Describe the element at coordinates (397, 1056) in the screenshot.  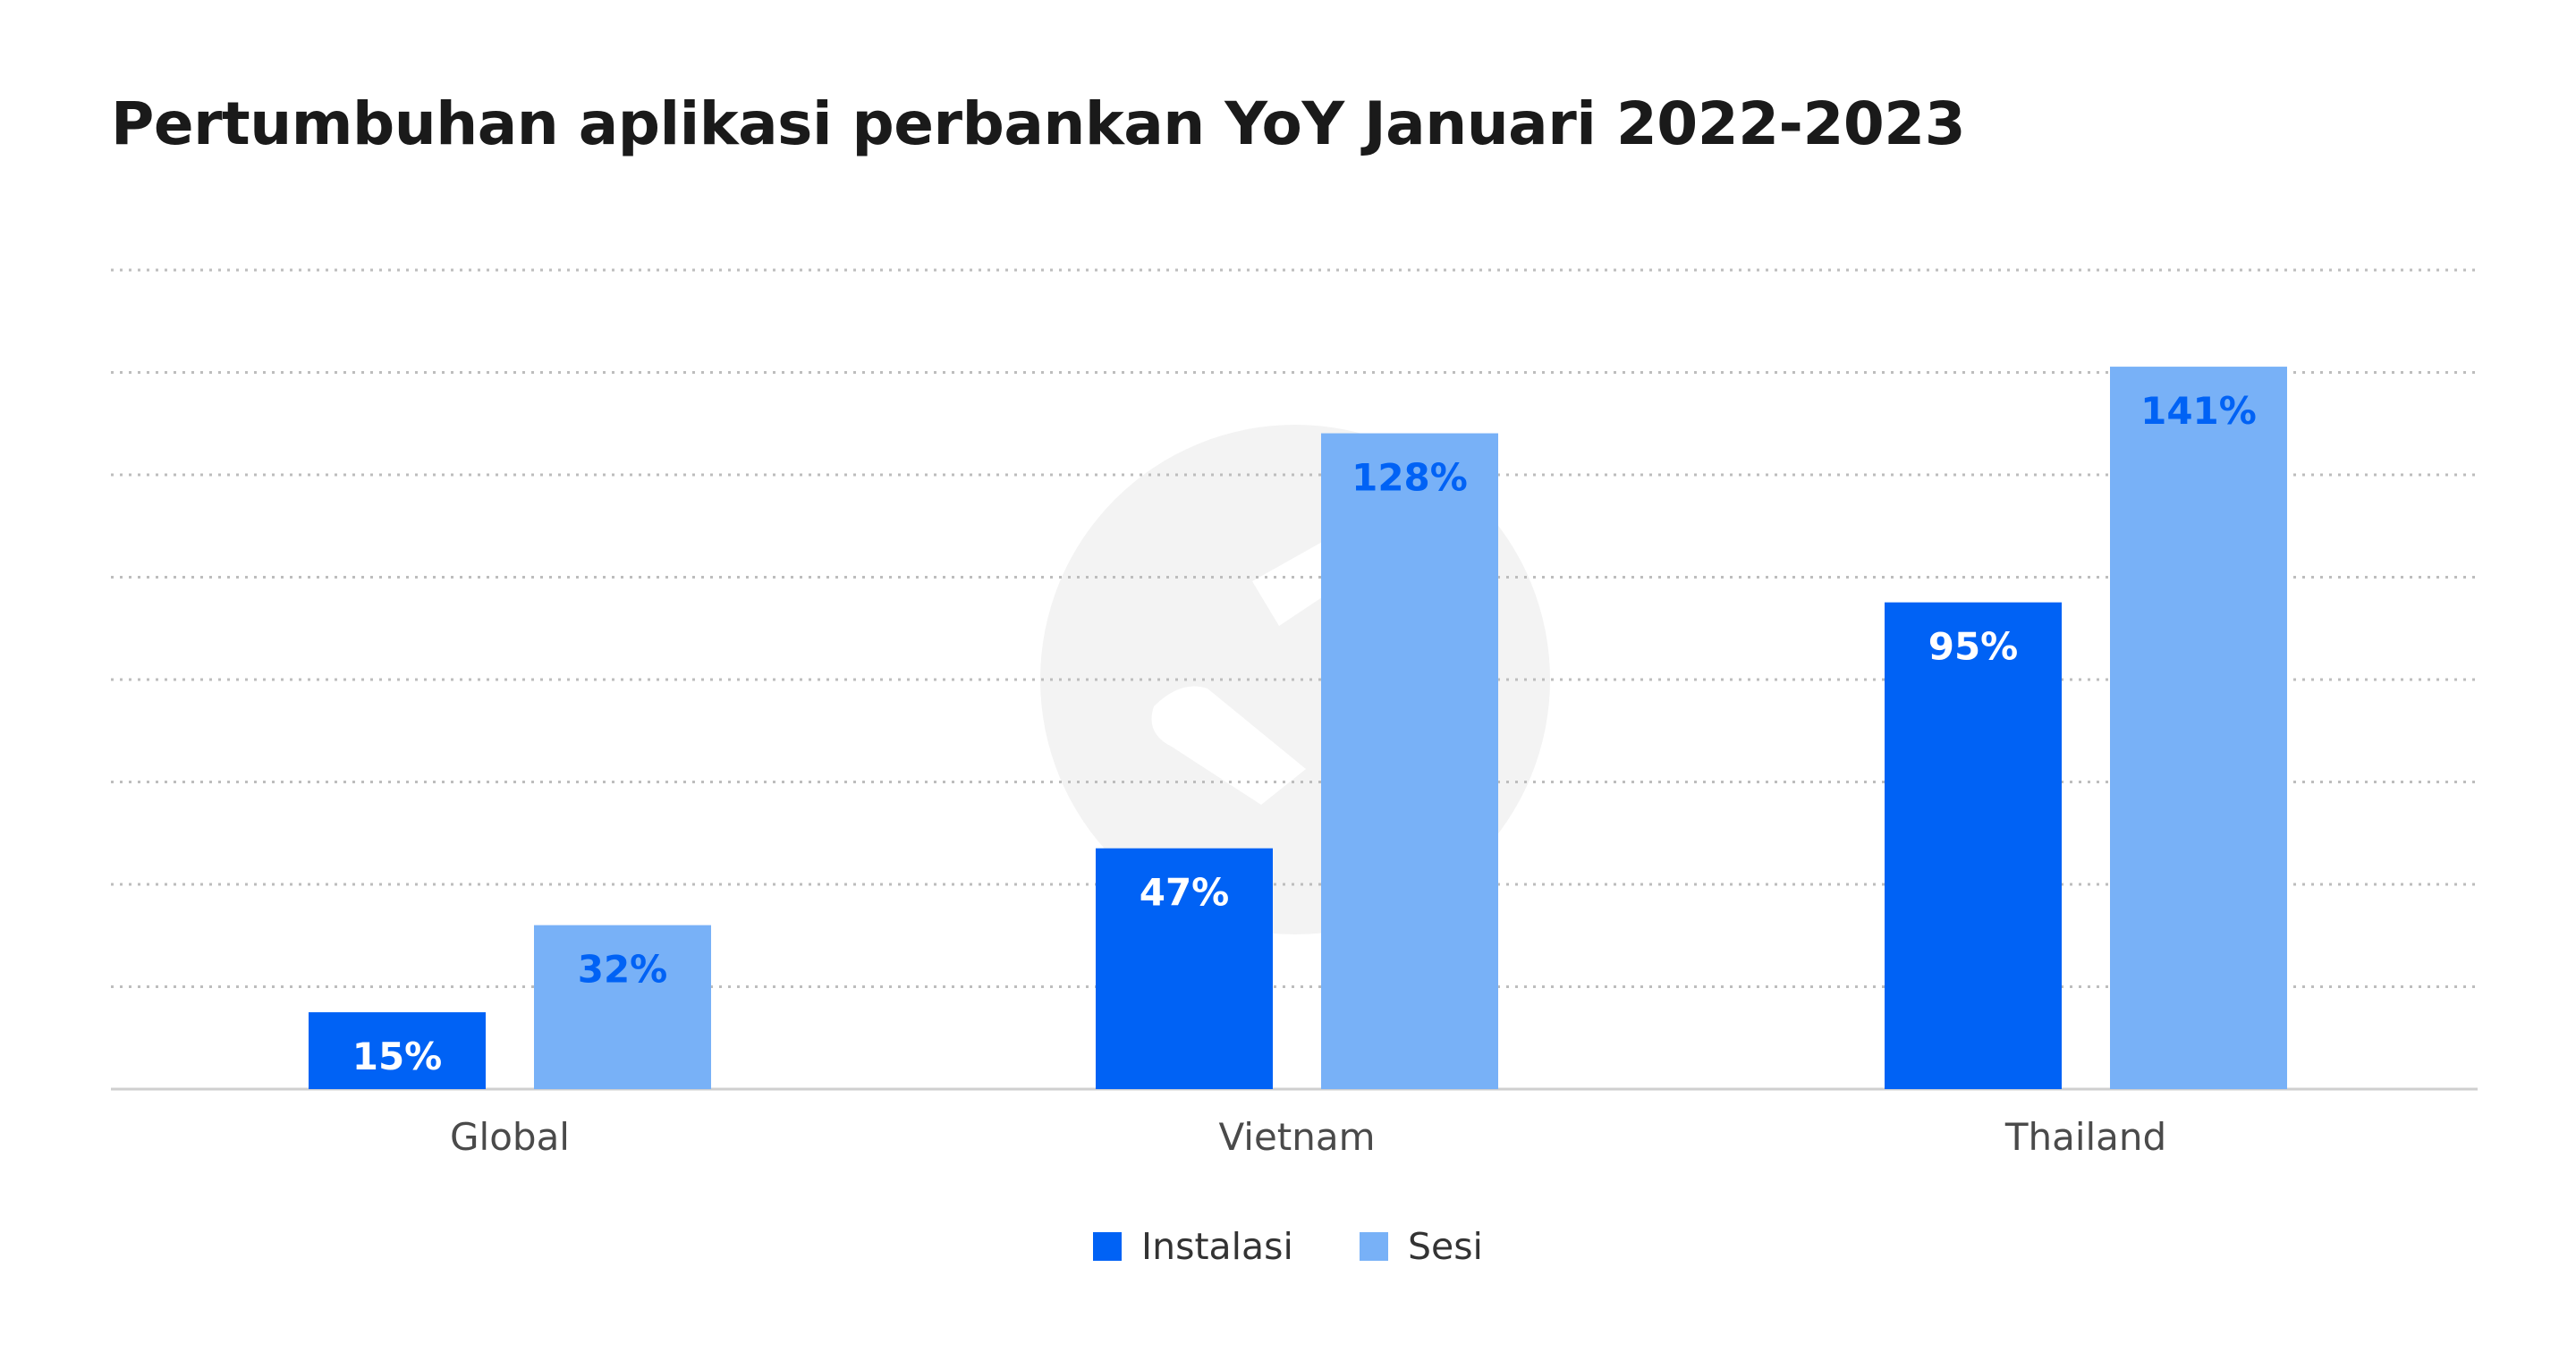
I see `bar-label-instalasi-global: 15%` at that location.